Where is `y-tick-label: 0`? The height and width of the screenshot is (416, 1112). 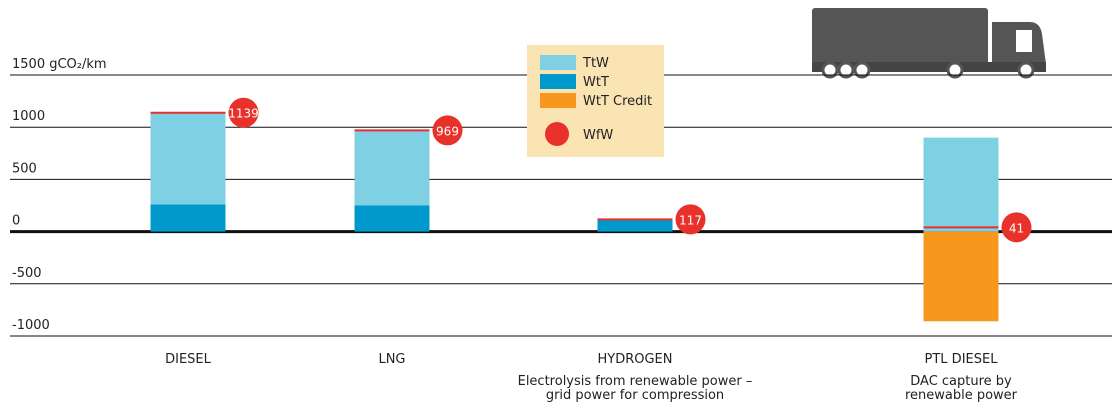 y-tick-label: 0 is located at coordinates (16, 221).